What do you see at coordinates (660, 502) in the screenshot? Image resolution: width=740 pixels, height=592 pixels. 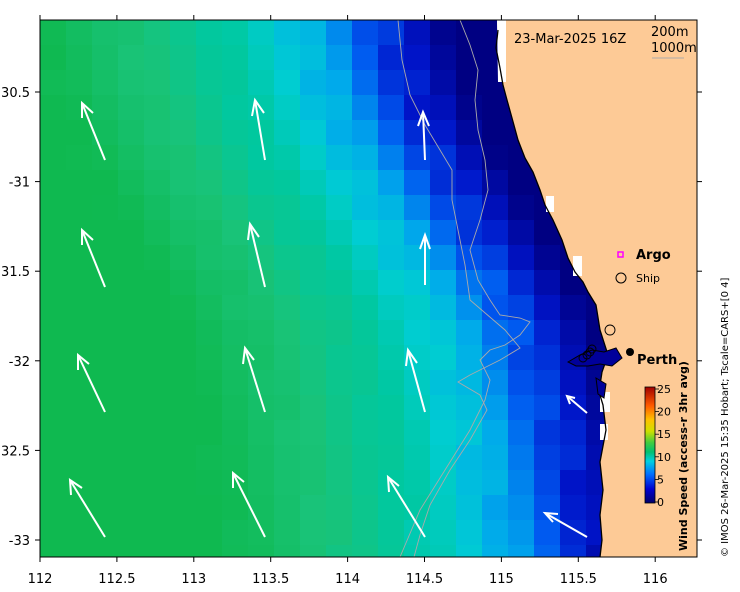 I see `colorbar-tick-label: 0` at bounding box center [660, 502].